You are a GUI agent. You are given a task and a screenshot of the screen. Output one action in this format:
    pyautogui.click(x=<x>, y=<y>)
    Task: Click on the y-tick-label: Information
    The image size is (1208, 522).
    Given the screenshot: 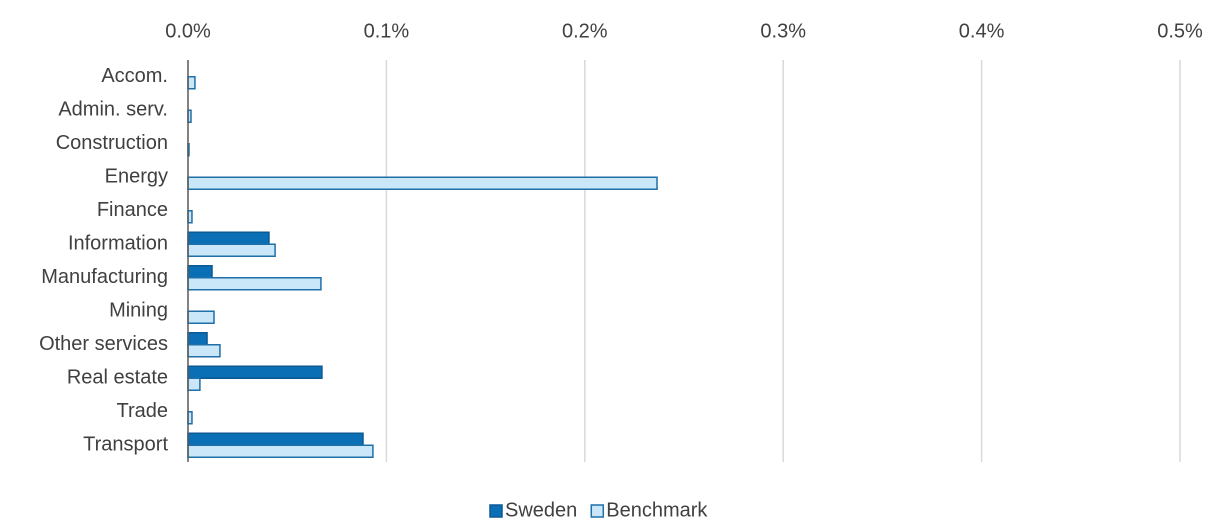 What is the action you would take?
    pyautogui.click(x=118, y=244)
    